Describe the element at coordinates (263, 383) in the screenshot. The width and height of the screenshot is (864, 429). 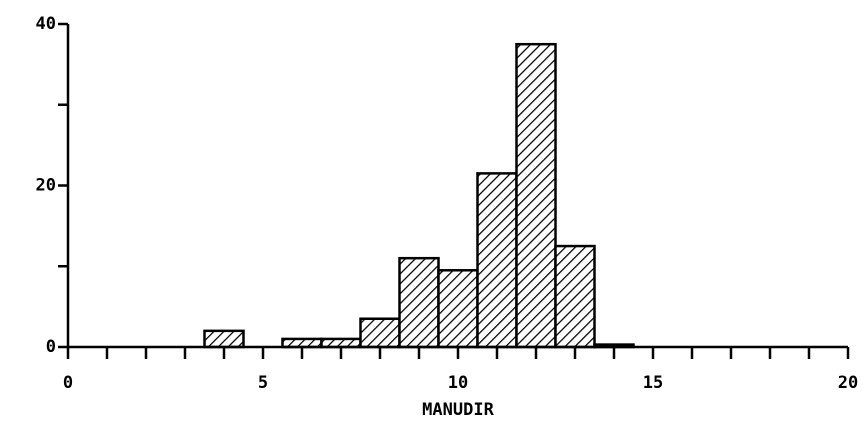
I see `x-tick-label: 5` at that location.